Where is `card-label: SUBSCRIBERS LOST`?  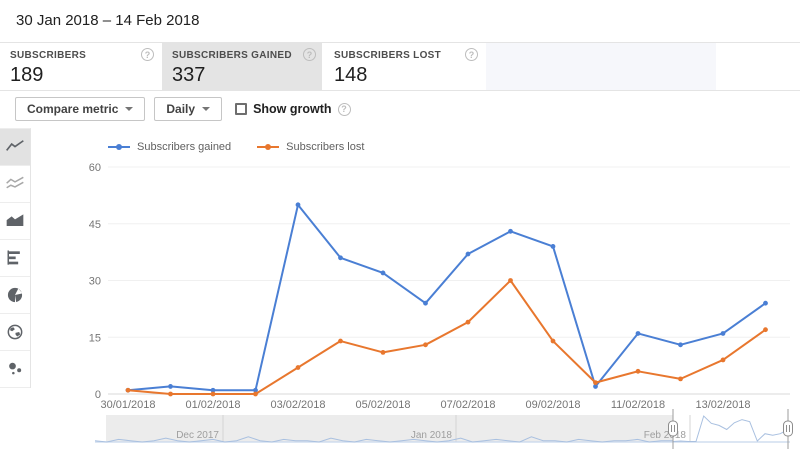
card-label: SUBSCRIBERS LOST is located at coordinates (388, 55).